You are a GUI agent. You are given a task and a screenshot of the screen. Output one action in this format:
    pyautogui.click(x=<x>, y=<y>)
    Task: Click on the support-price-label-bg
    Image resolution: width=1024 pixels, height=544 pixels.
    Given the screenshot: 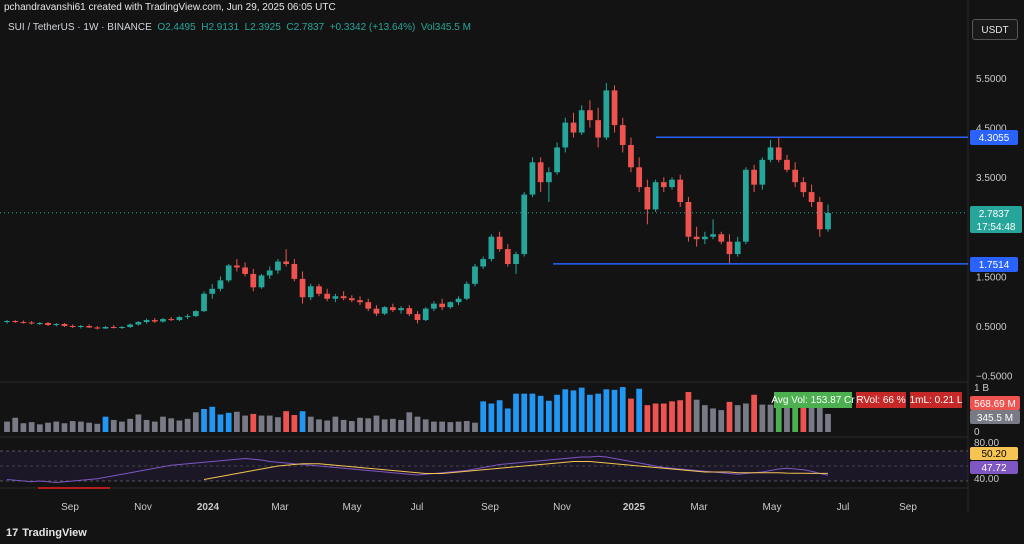 What is the action you would take?
    pyautogui.click(x=994, y=264)
    